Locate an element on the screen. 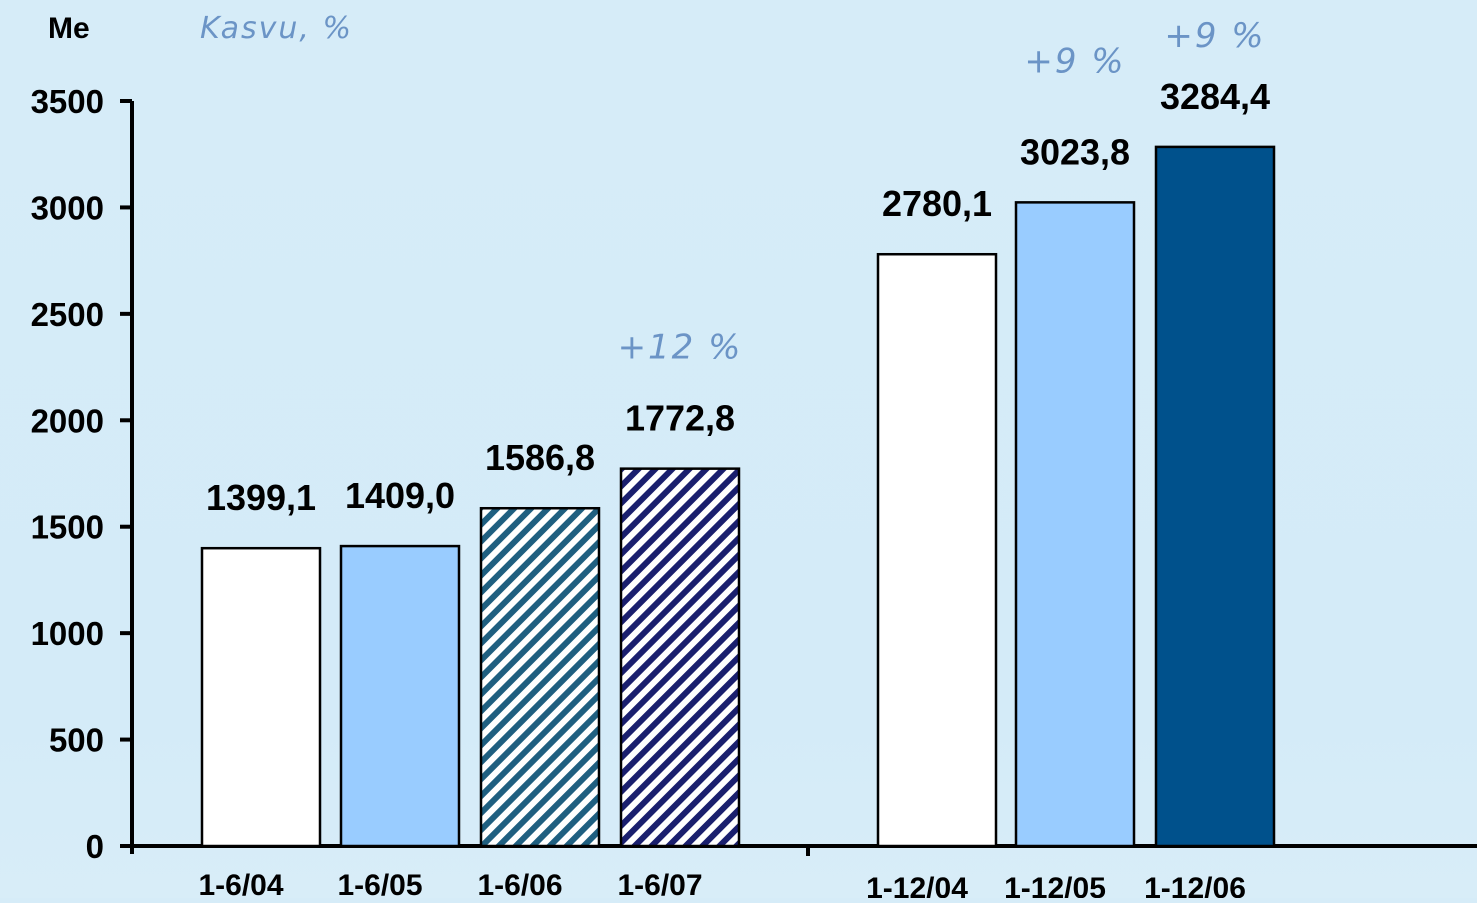 Image resolution: width=1477 pixels, height=903 pixels. category-label: 1-6/05 is located at coordinates (379, 883).